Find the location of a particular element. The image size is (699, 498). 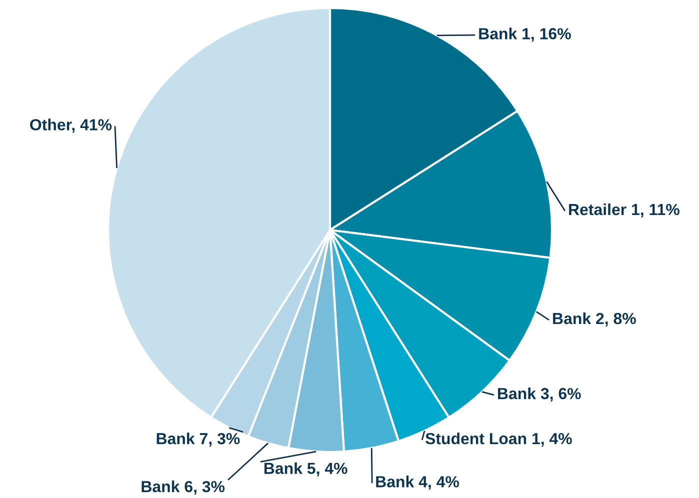

slice-label: Retailer 1, 11% is located at coordinates (624, 210).